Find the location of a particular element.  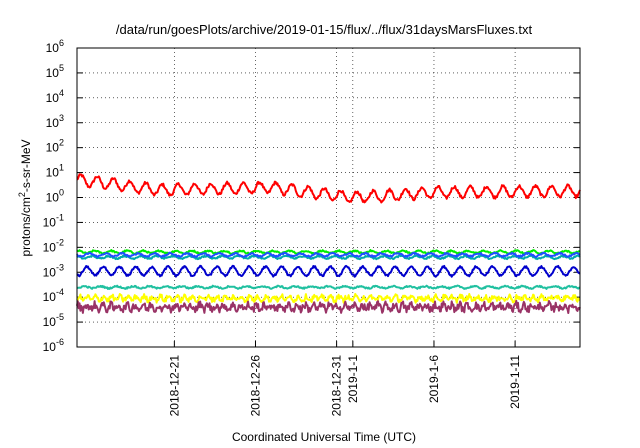

y-tick-label: 10⁰ is located at coordinates (55, 196).